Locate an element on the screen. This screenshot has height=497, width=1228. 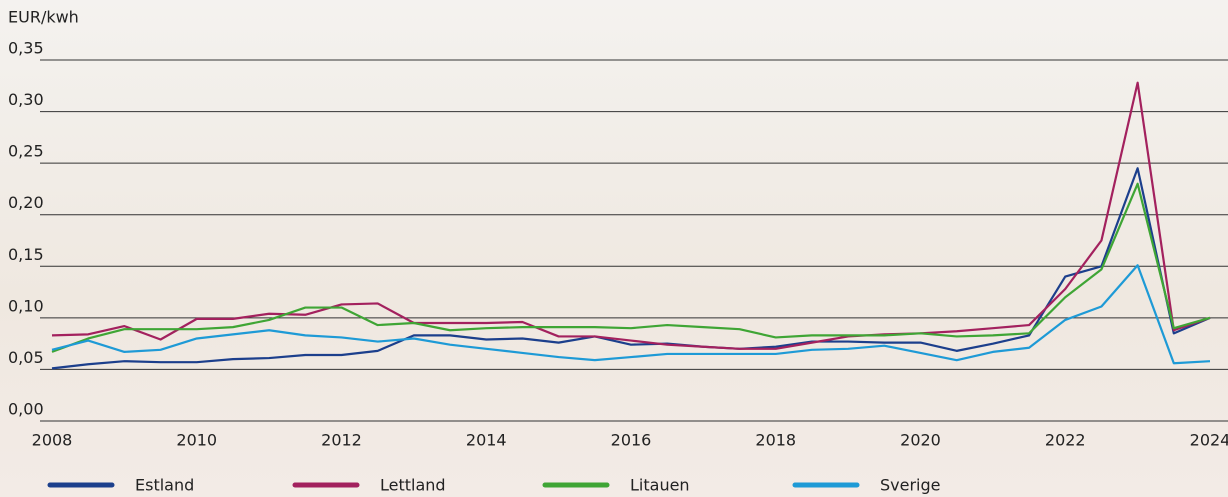
y-tick-label: 0,30 is located at coordinates (26, 99).